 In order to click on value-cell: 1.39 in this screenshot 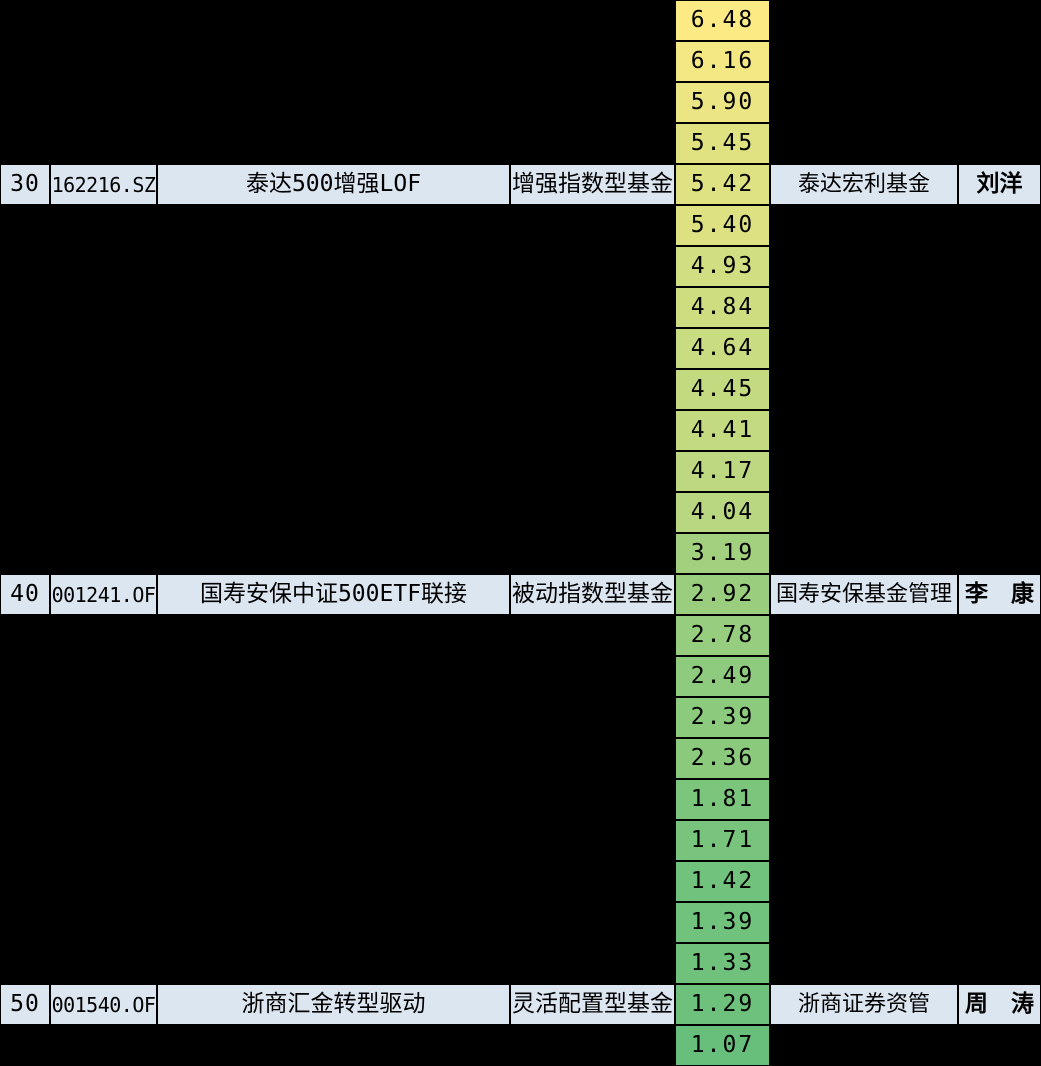, I will do `click(722, 922)`.